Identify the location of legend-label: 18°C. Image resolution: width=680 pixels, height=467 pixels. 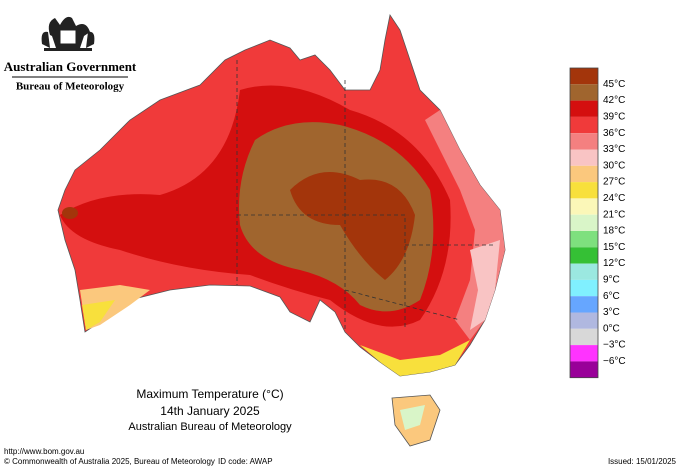
(614, 231).